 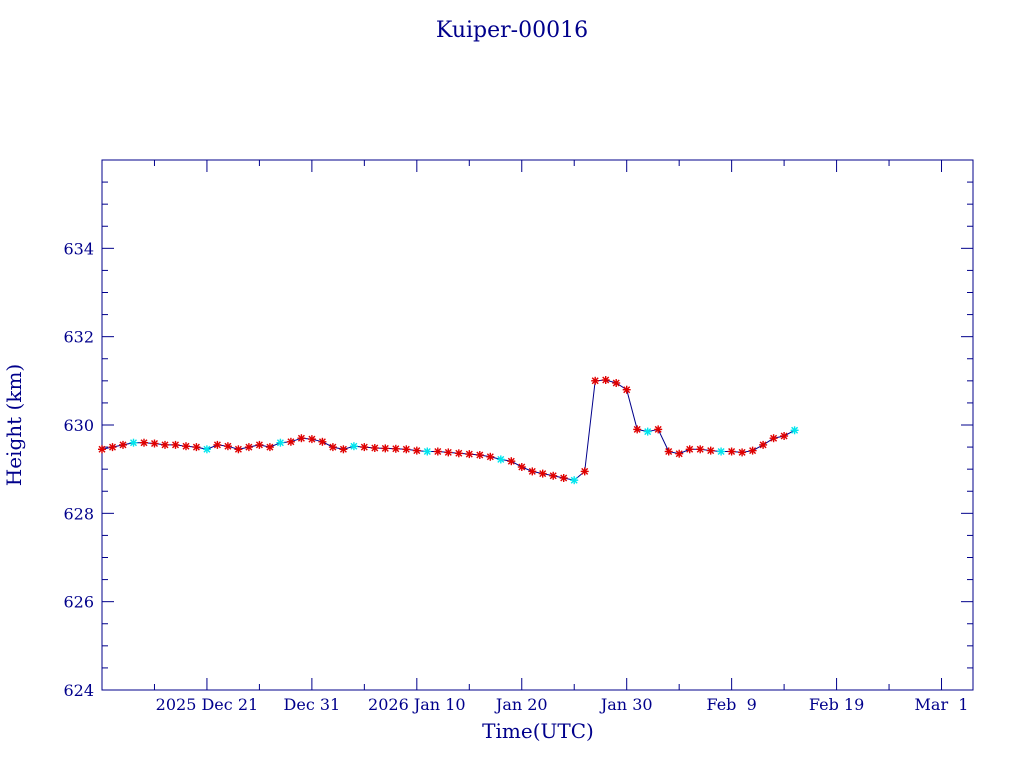 I want to click on x-tick-label: Feb 9, so click(x=731, y=704).